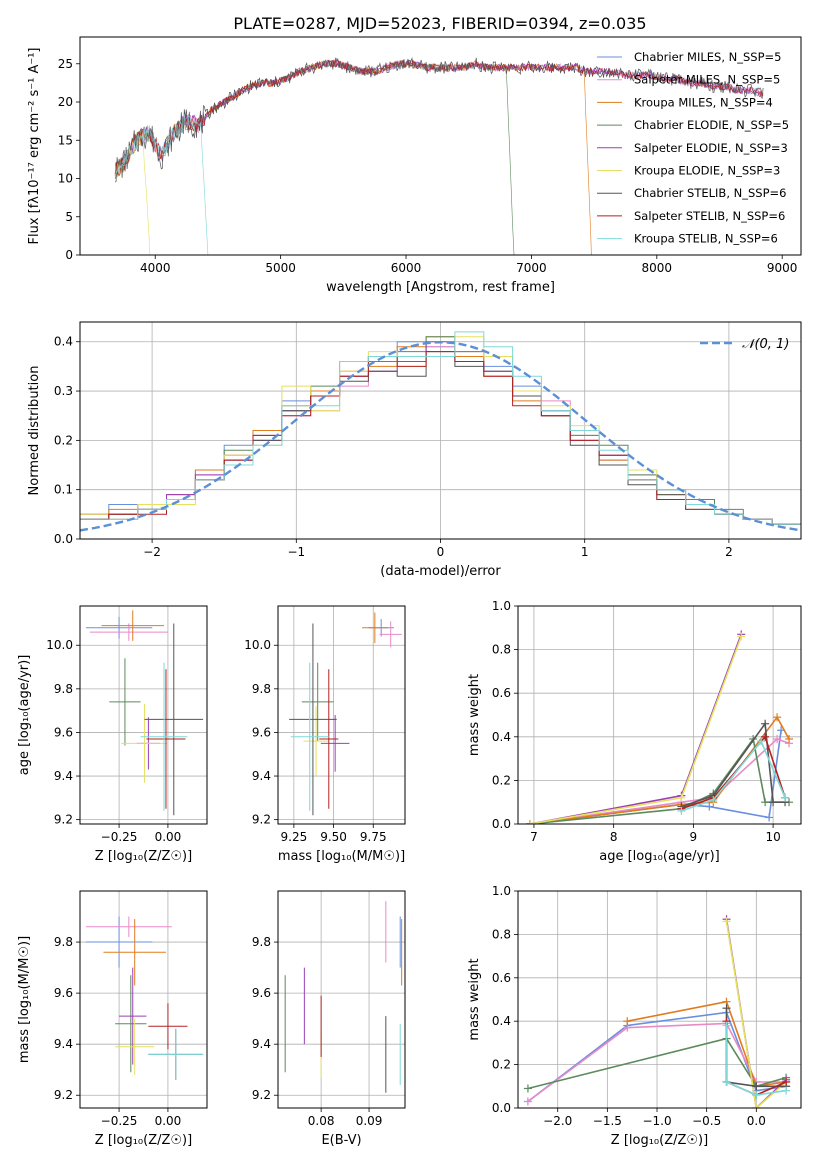 The height and width of the screenshot is (1170, 819). I want to click on legend-label: Chabrier STELIB, N_SSP=6, so click(710, 193).